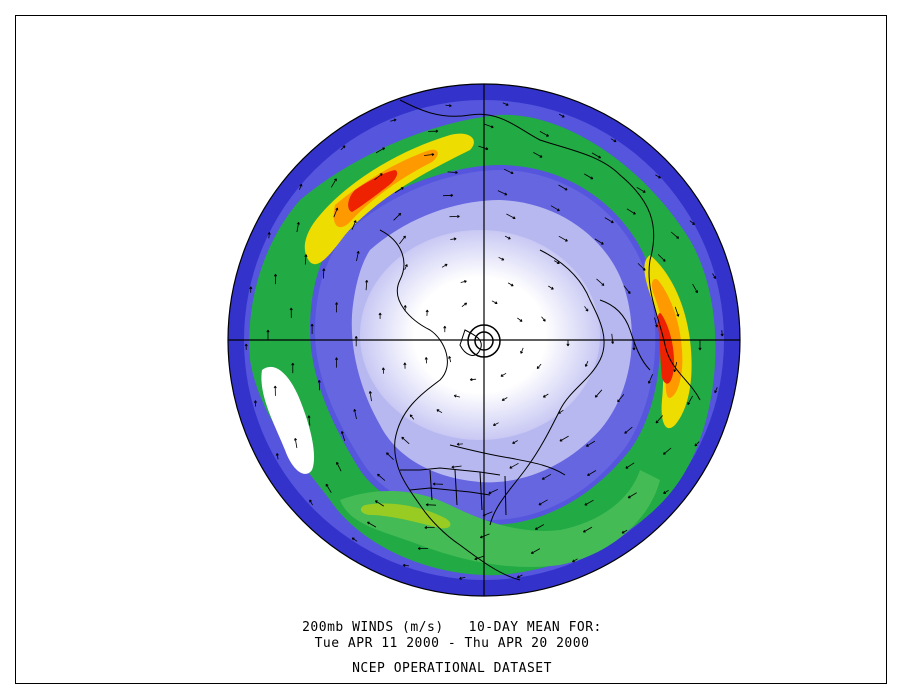 Image resolution: width=904 pixels, height=699 pixels. I want to click on caption-title: 200mb WINDS (m/s) 10-DAY MEAN FOR:, so click(452, 627).